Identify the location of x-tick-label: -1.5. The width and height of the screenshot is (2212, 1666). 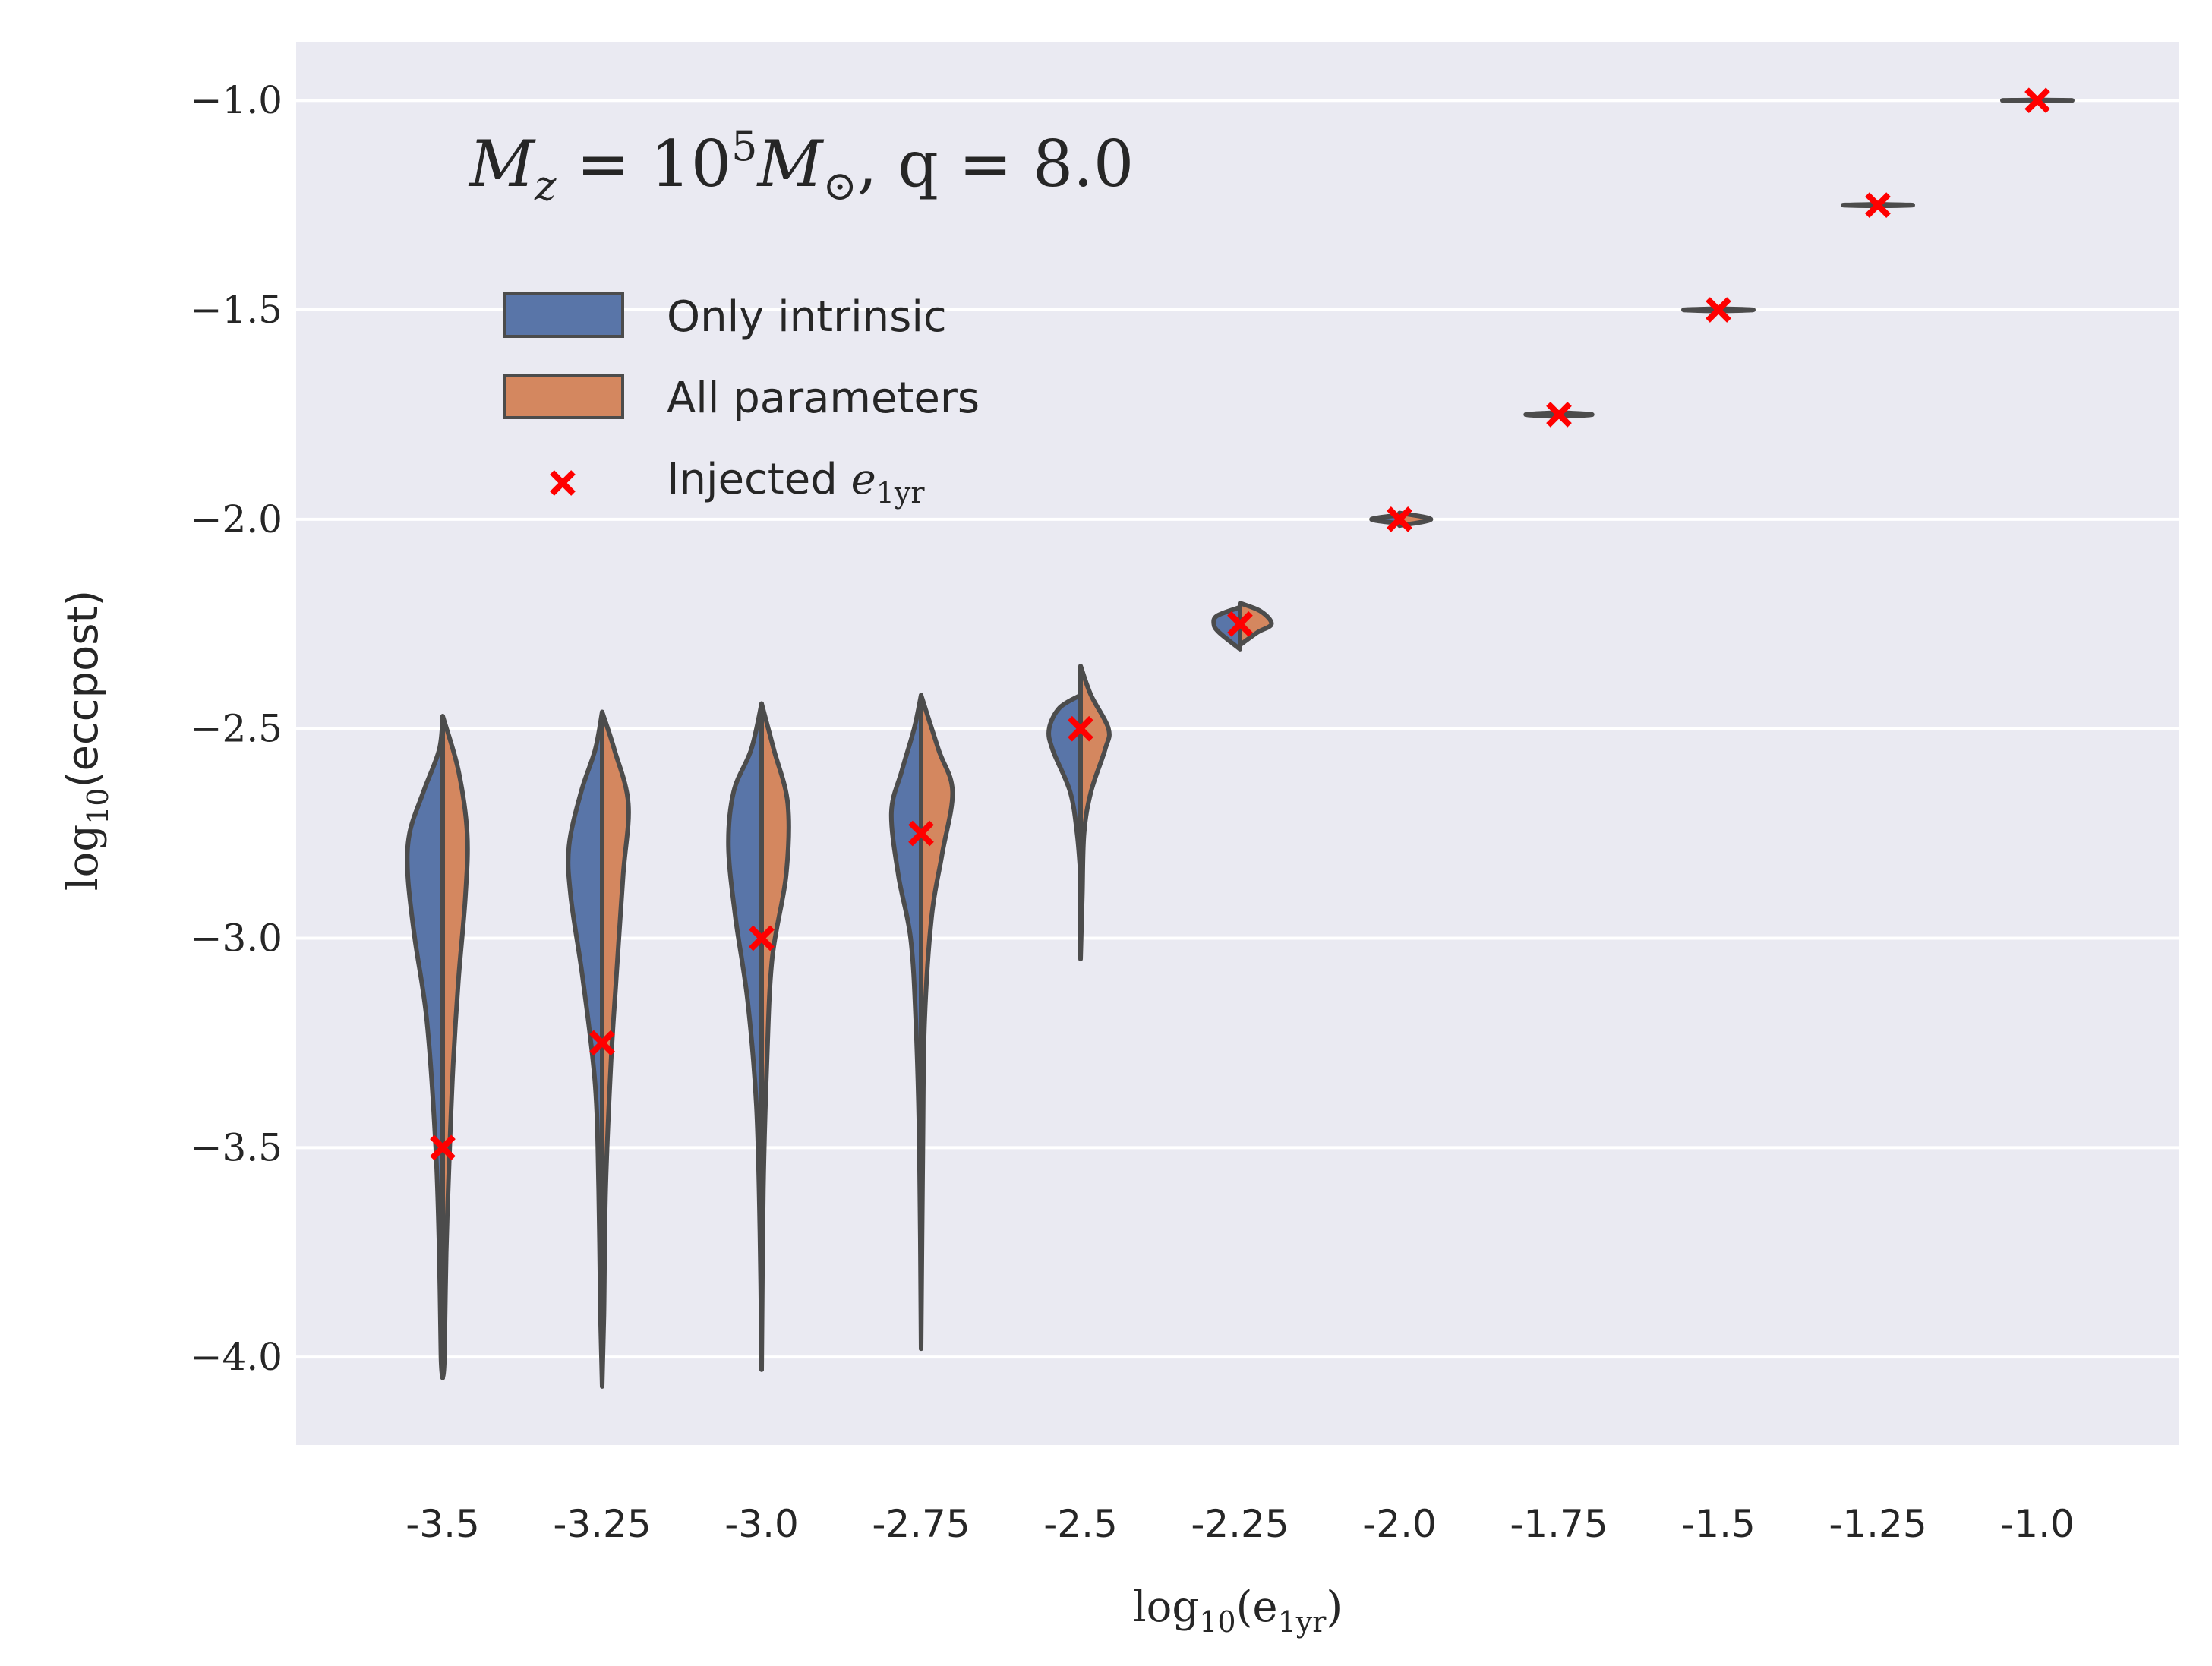
(1718, 1524).